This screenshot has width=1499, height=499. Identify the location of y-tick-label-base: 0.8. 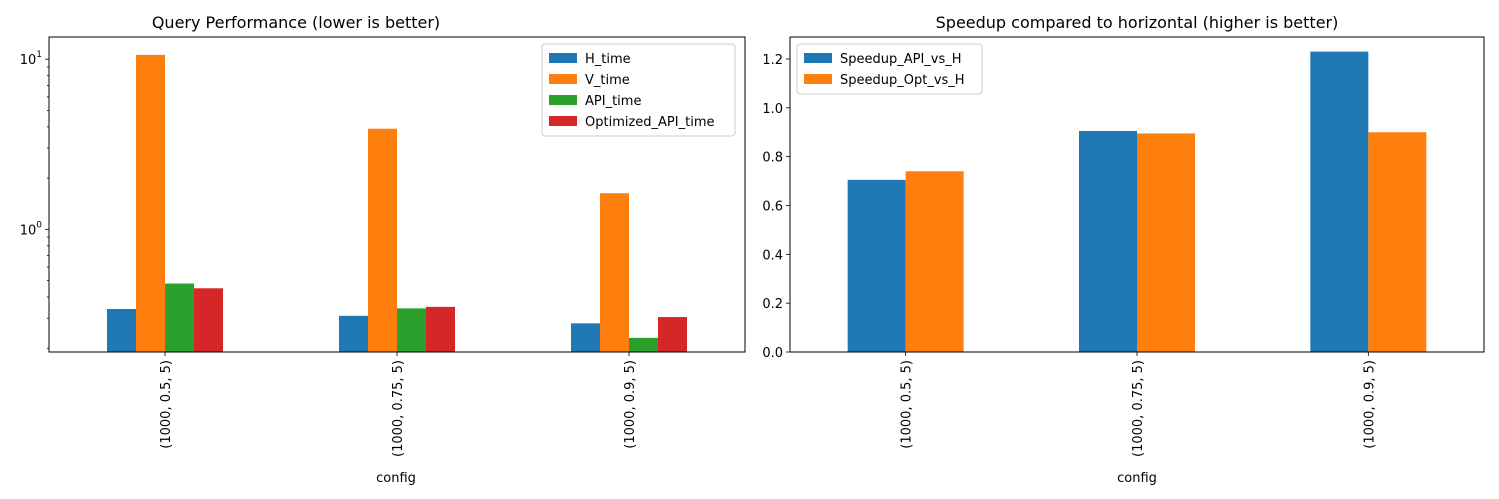
(772, 158).